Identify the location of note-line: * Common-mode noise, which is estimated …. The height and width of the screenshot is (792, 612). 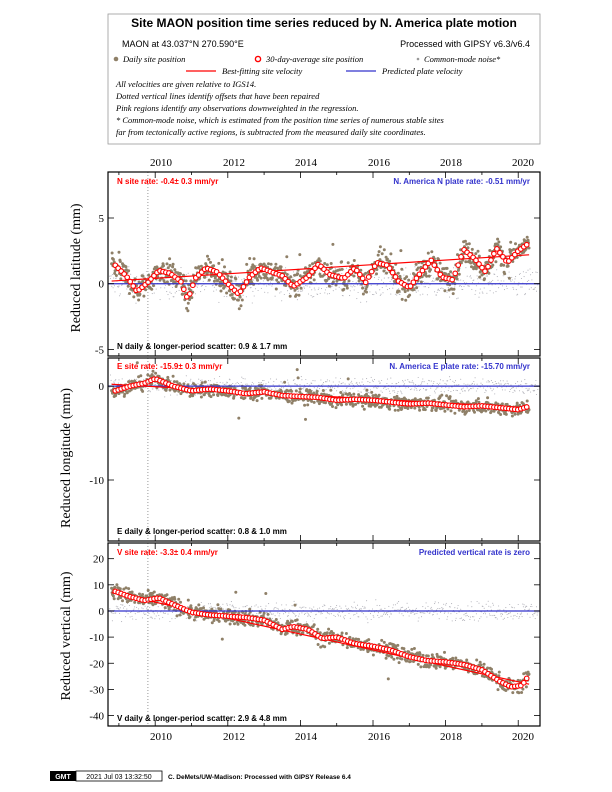
(280, 120).